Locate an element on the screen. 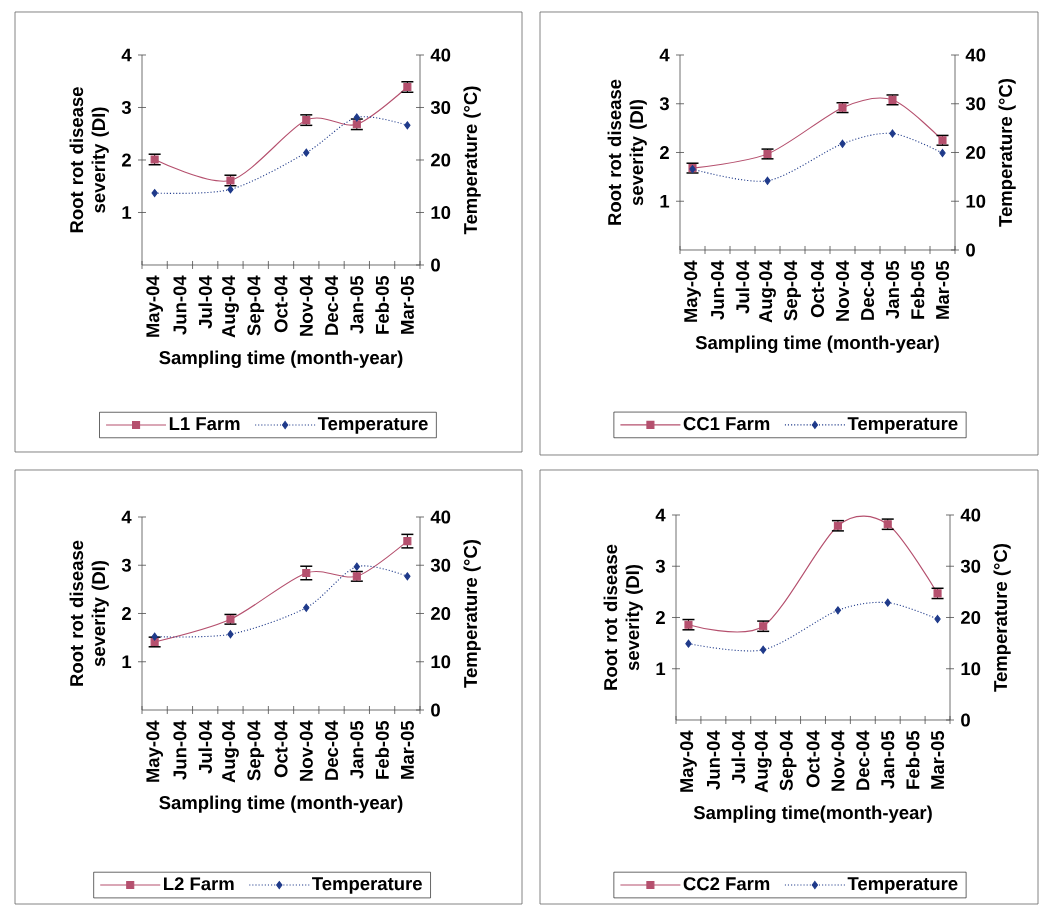  legend-label: L1 Farm is located at coordinates (204, 424).